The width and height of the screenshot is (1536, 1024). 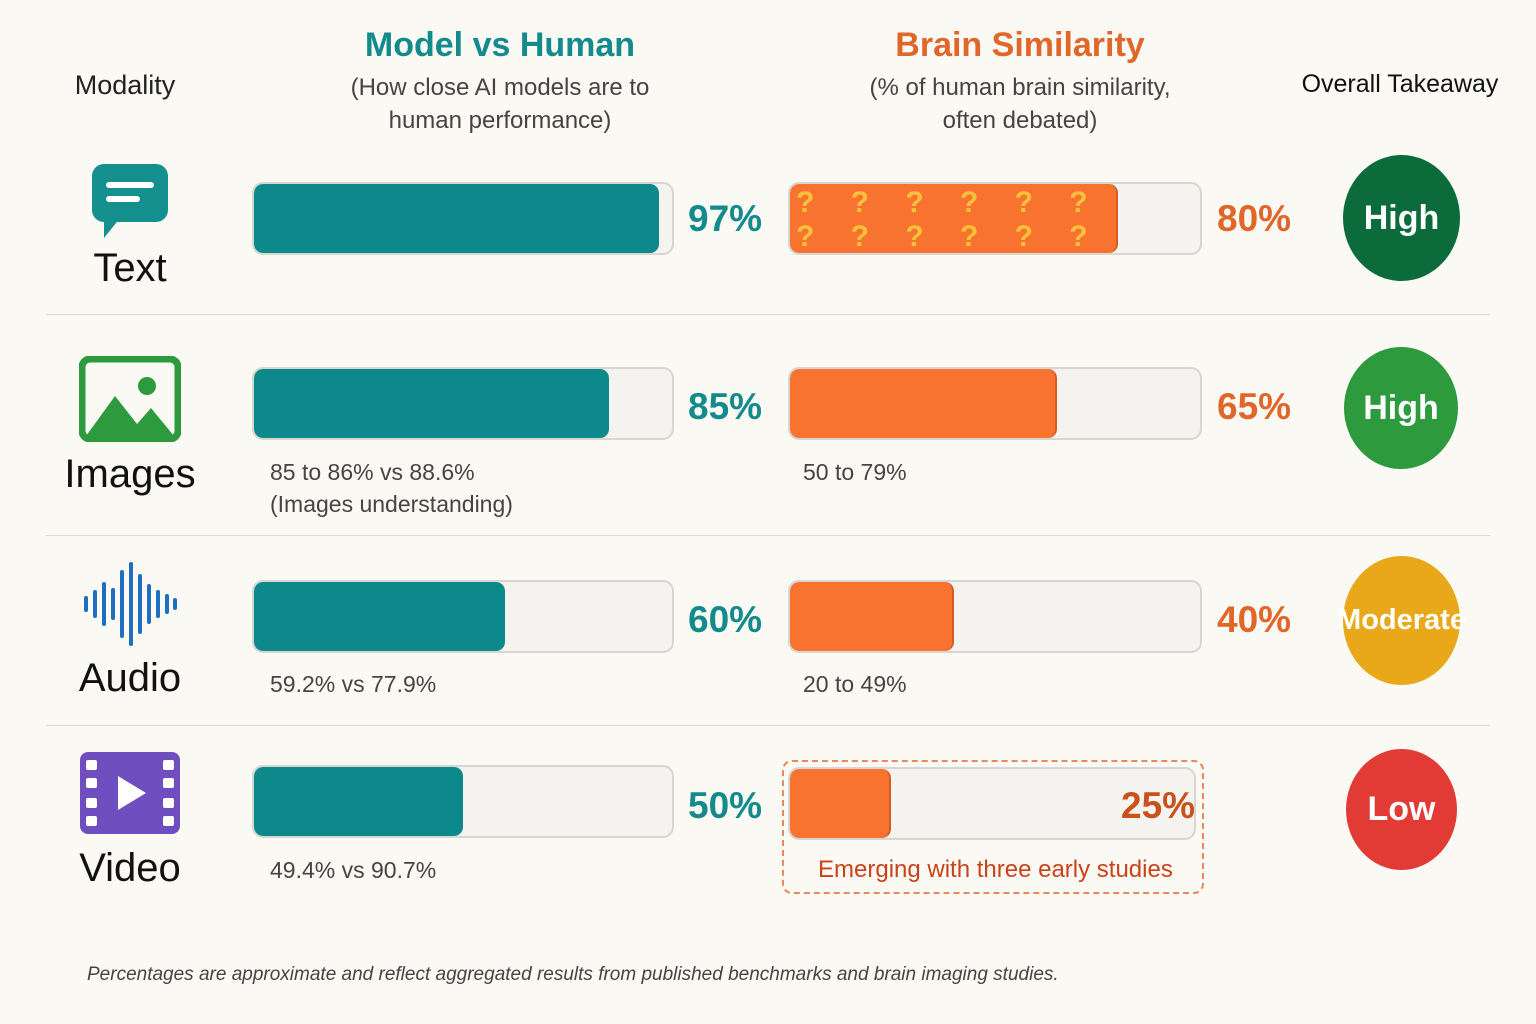 I want to click on brain-bar-fill-text: ? ? ? ? ? ? ? ? ? ? ? ? ? ? ? ? ? ?, so click(x=954, y=218).